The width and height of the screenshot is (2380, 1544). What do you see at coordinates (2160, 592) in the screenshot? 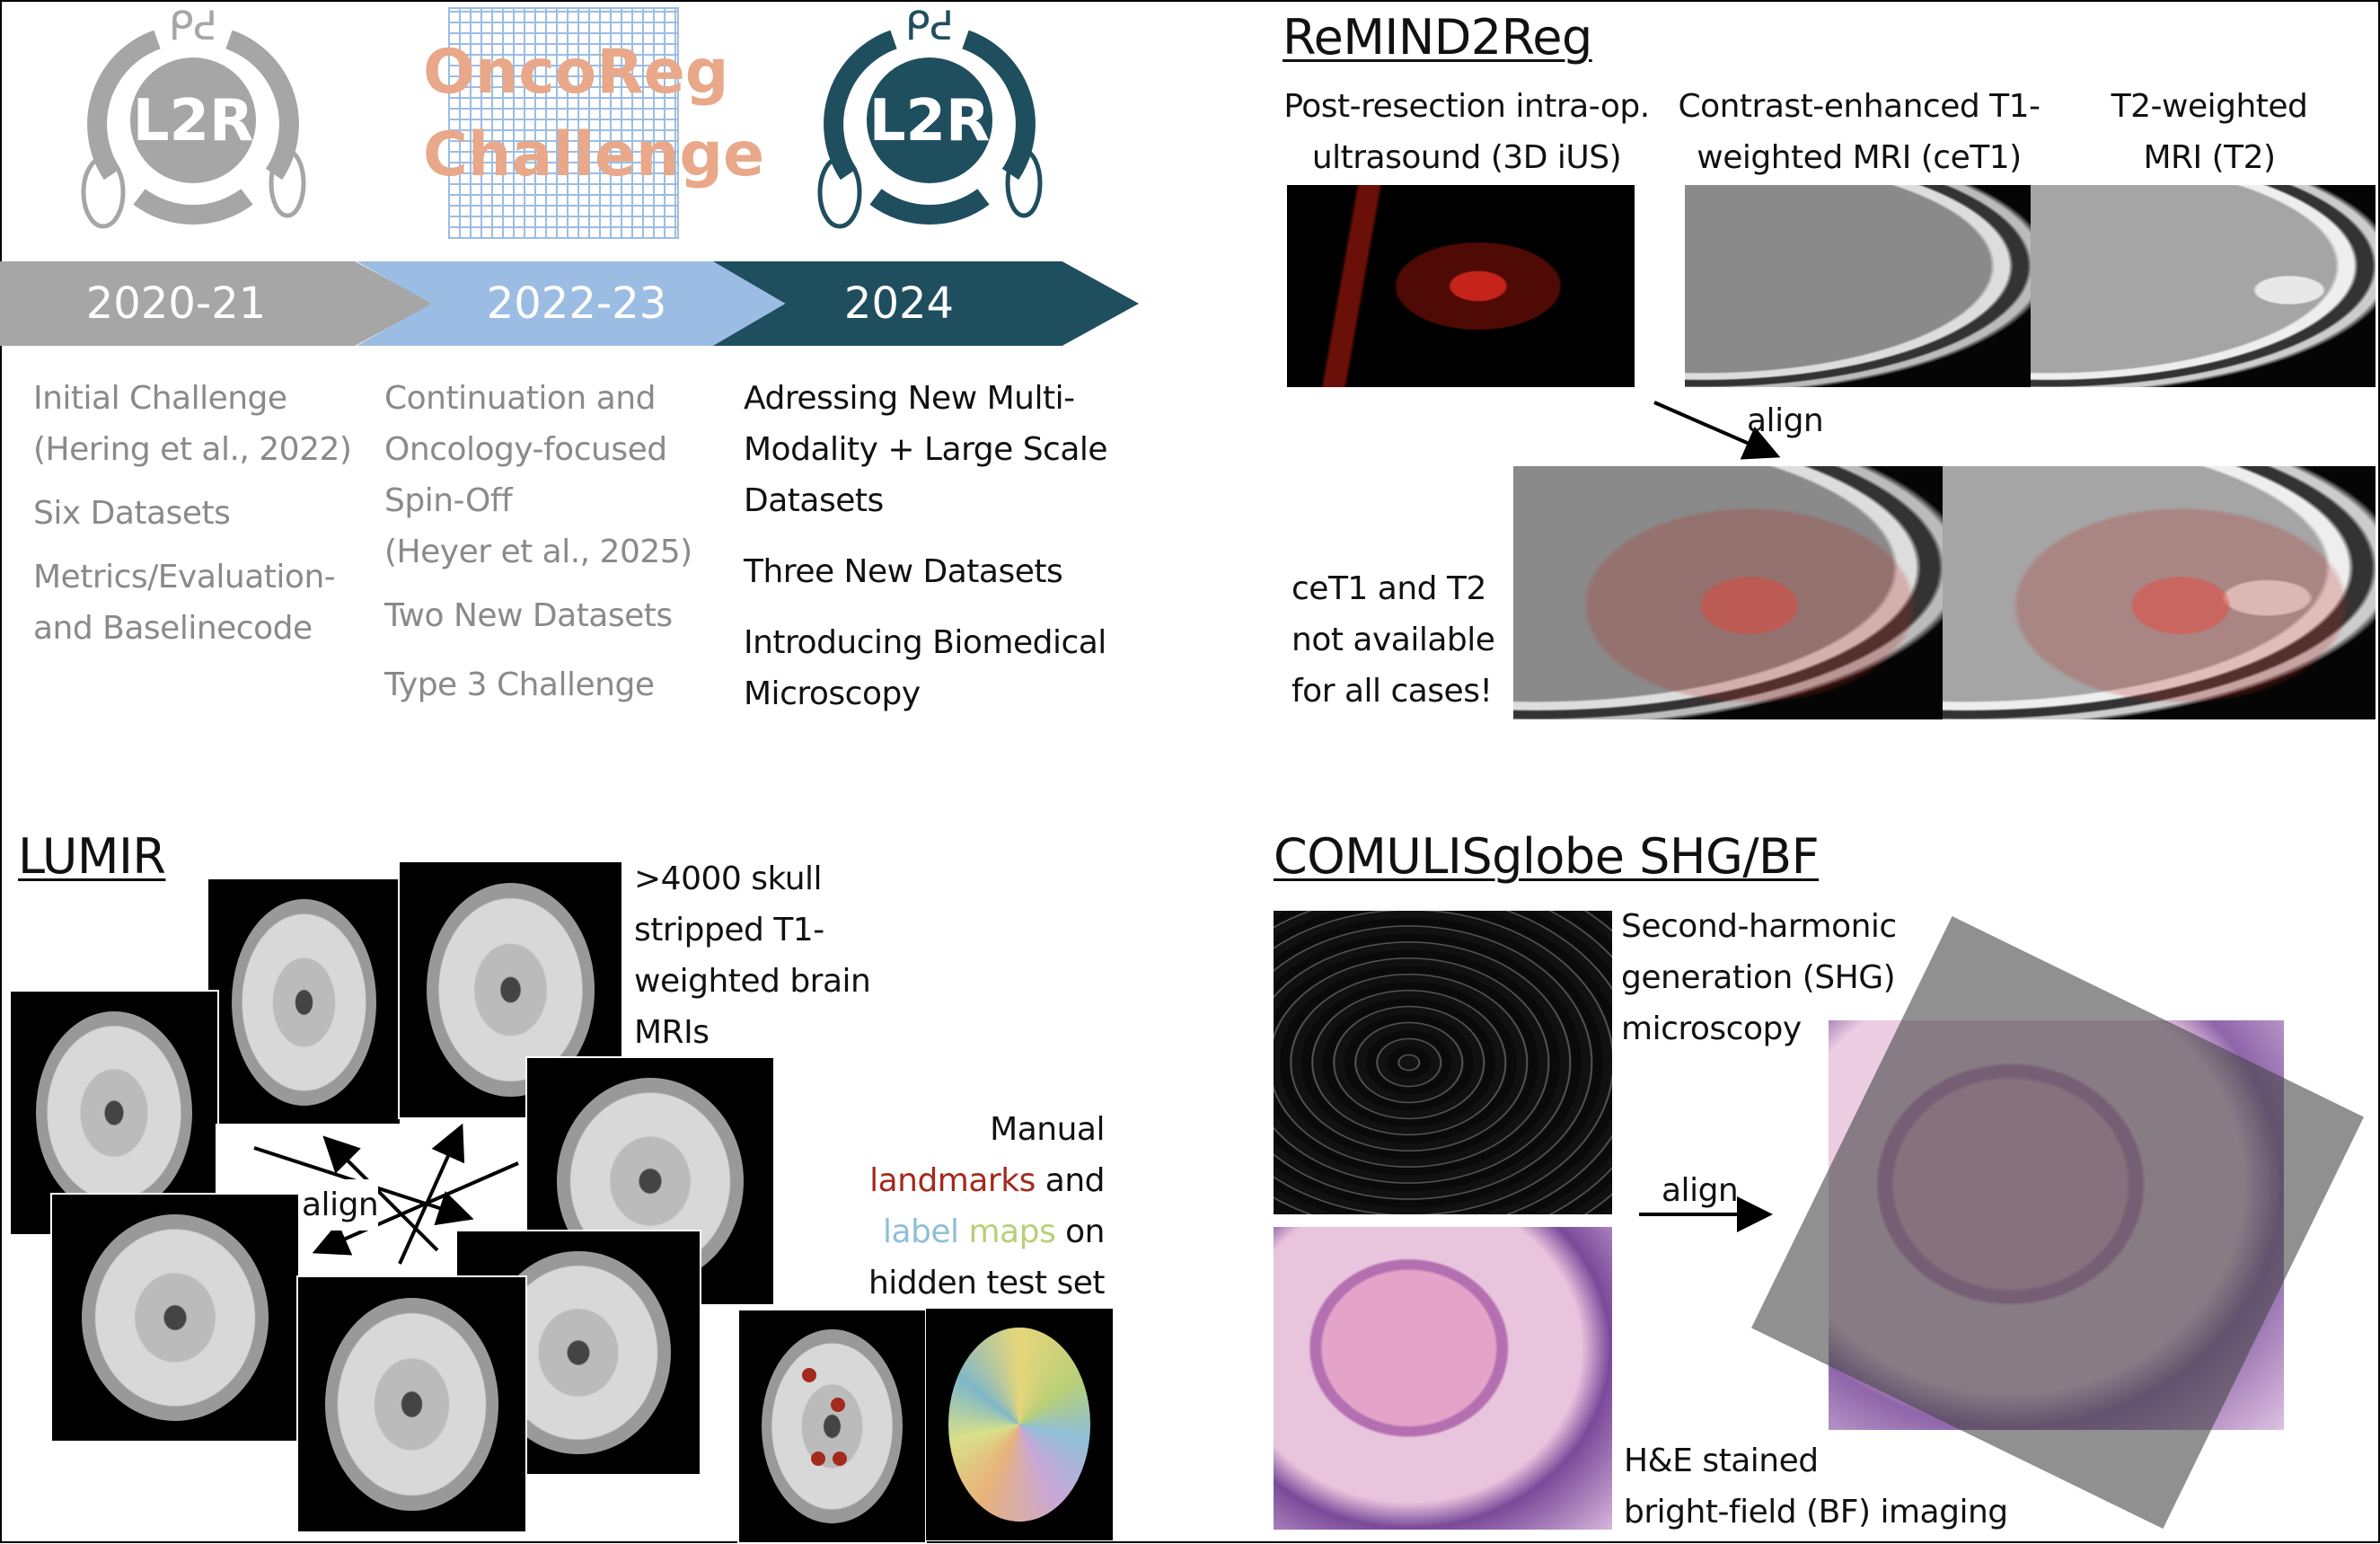
I see `overlay-t2-ius` at bounding box center [2160, 592].